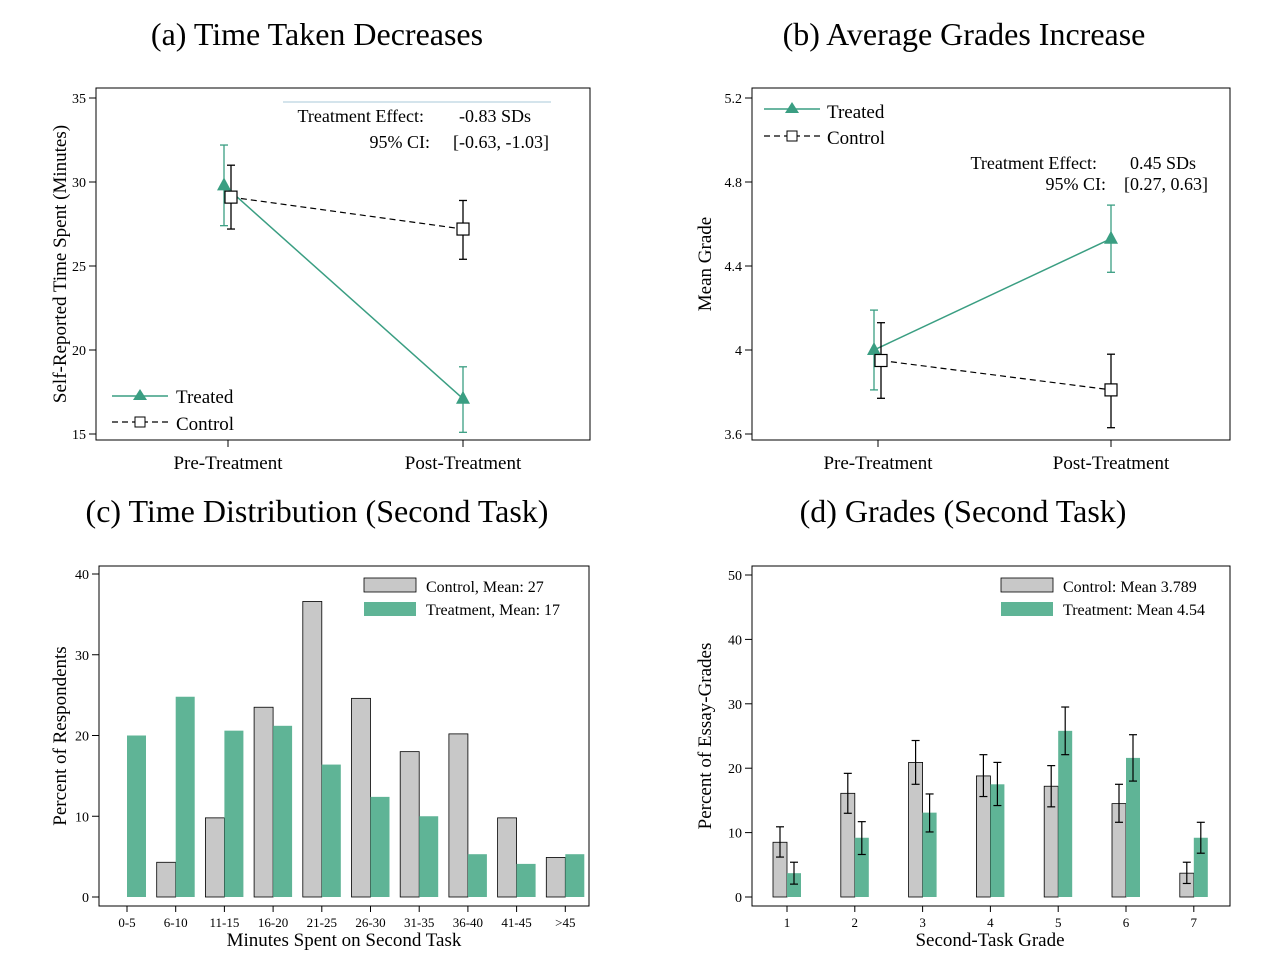 The image size is (1280, 973). I want to click on panel-b-ytick-label: 5.2, so click(734, 99).